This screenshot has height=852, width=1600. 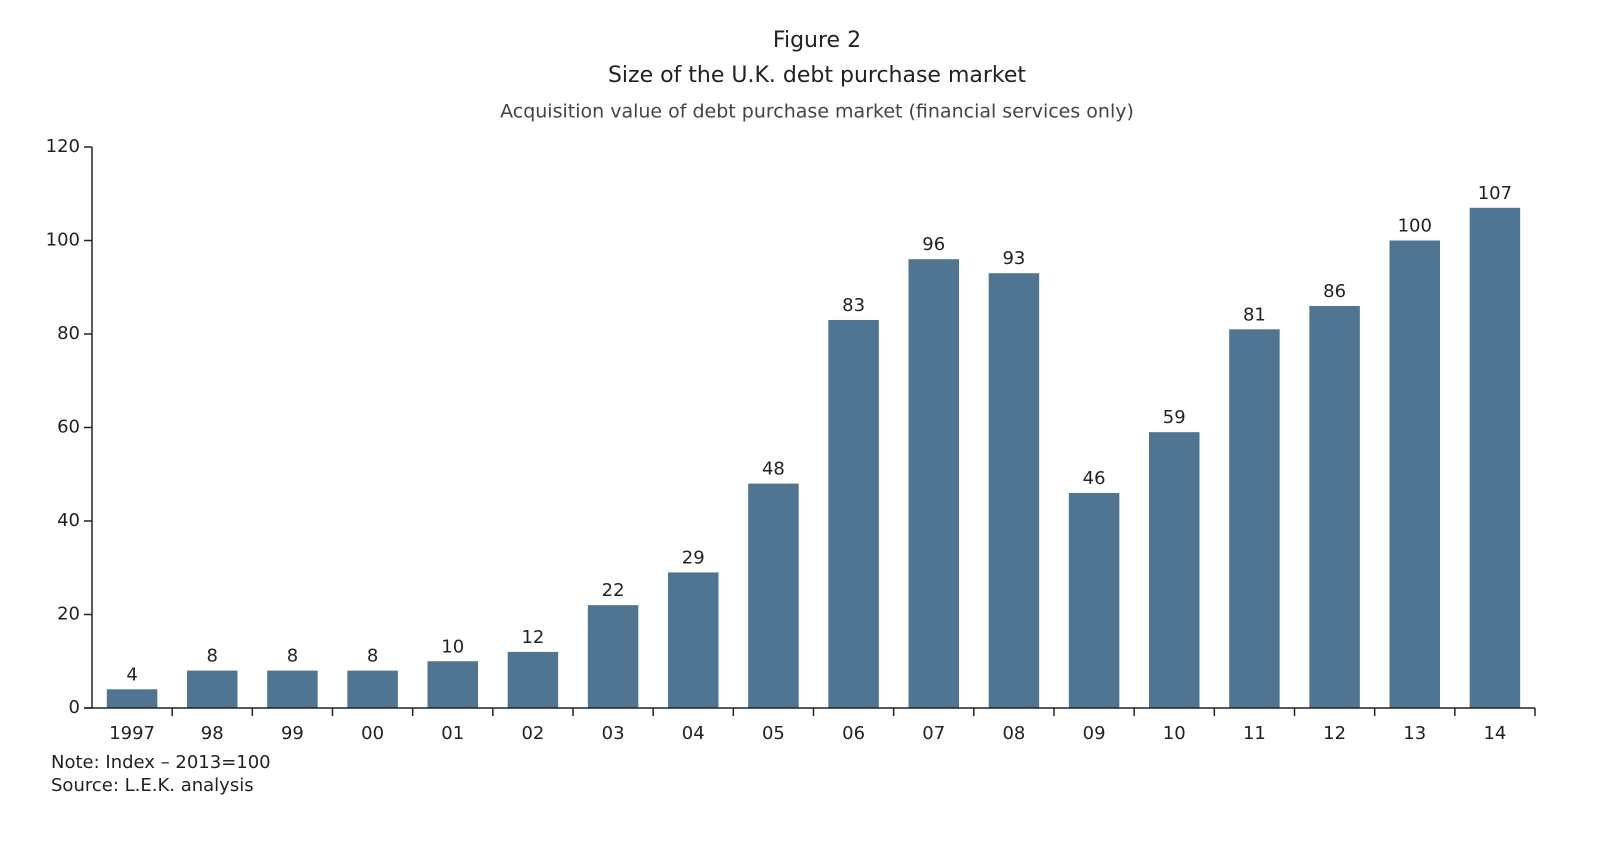 What do you see at coordinates (1334, 733) in the screenshot?
I see `x-tick-label: 12` at bounding box center [1334, 733].